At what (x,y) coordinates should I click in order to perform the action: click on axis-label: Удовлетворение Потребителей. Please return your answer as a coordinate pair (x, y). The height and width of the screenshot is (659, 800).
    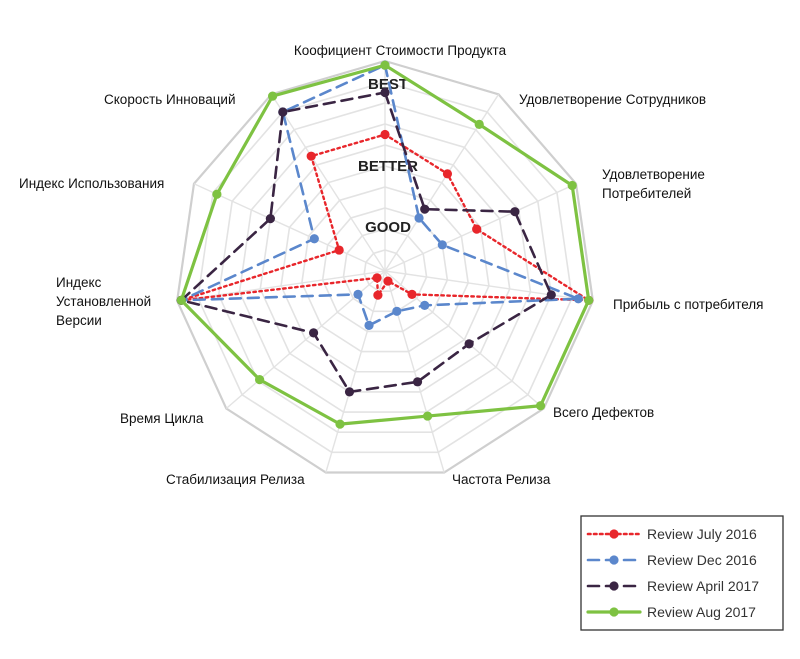
    Looking at the image, I should click on (653, 184).